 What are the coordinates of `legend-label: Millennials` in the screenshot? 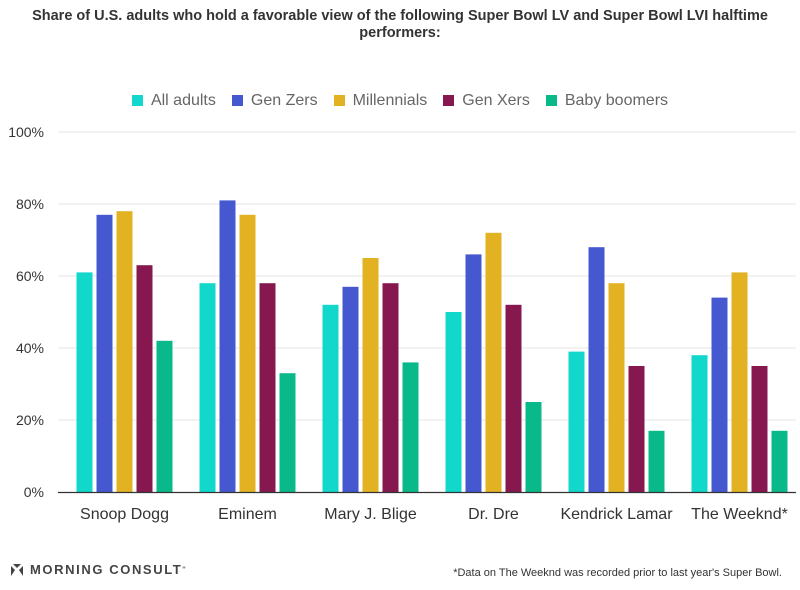 It's located at (390, 100).